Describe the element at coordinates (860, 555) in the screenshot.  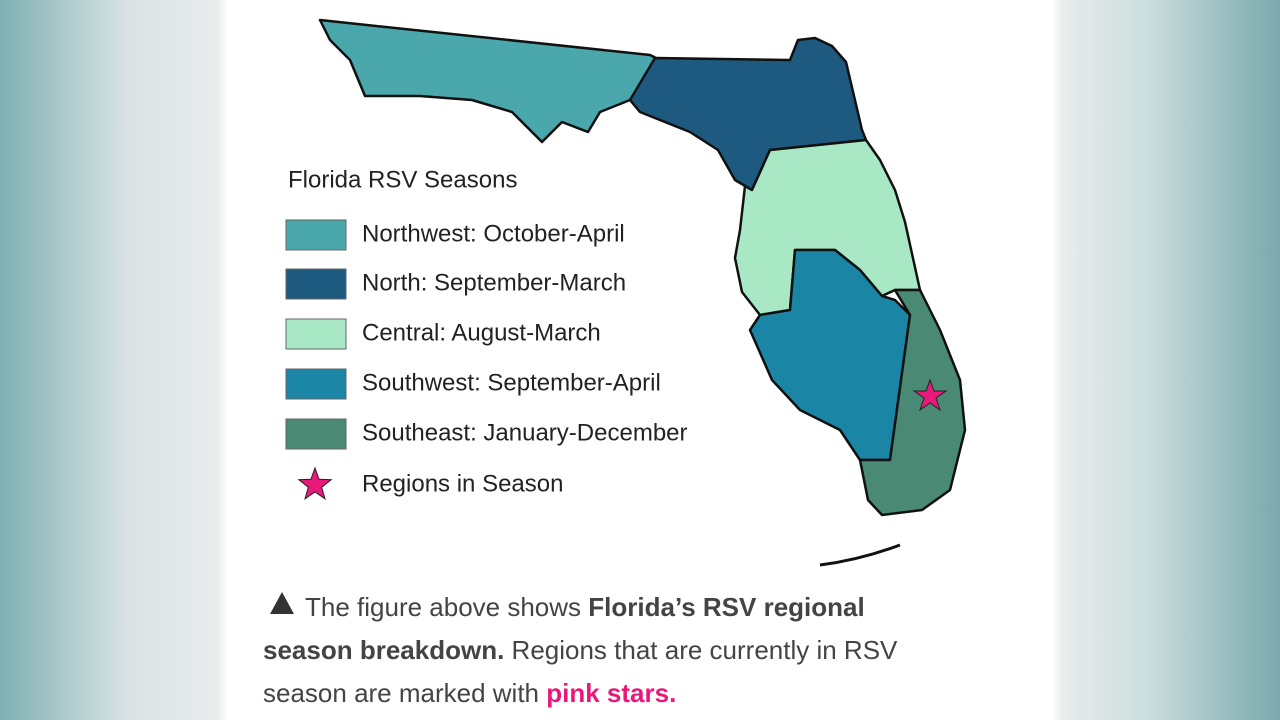
I see `keys` at that location.